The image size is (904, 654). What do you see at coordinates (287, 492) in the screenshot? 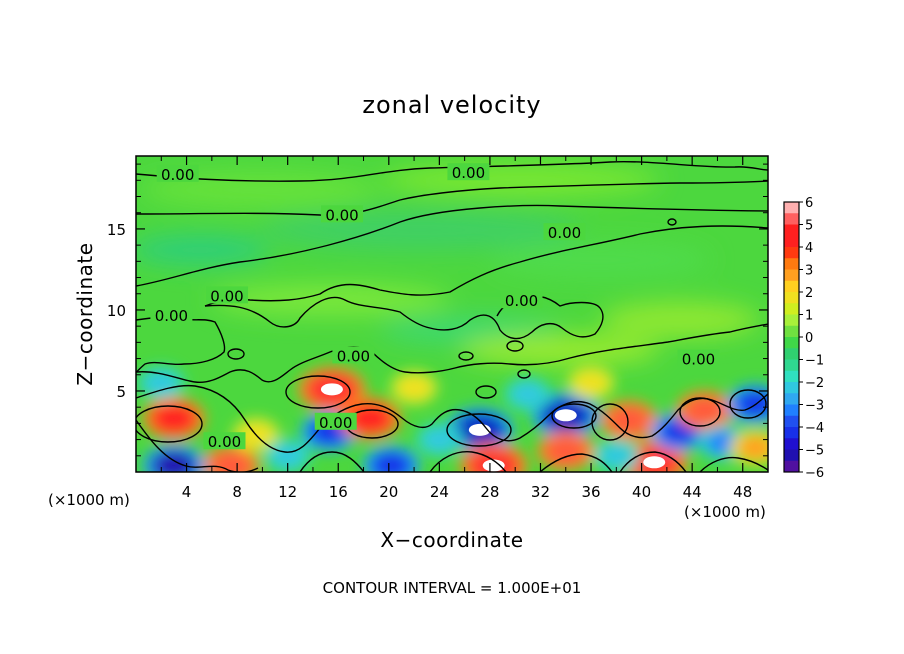
I see `x-tick-label: 12` at bounding box center [287, 492].